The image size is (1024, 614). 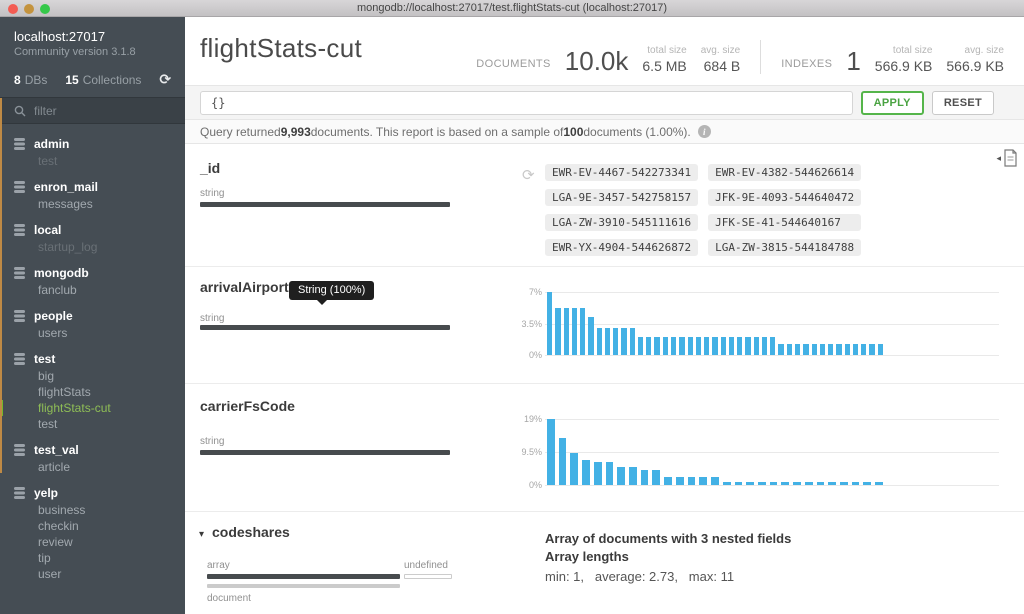 What do you see at coordinates (92, 492) in the screenshot?
I see `sidebar-db-yelp: yelp` at bounding box center [92, 492].